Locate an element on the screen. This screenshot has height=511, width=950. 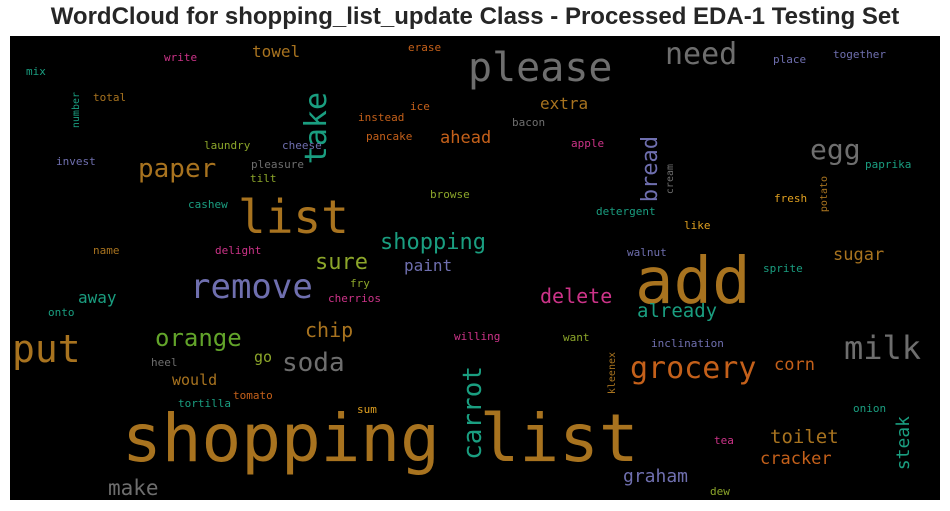
word-cashew: cashew is located at coordinates (208, 204).